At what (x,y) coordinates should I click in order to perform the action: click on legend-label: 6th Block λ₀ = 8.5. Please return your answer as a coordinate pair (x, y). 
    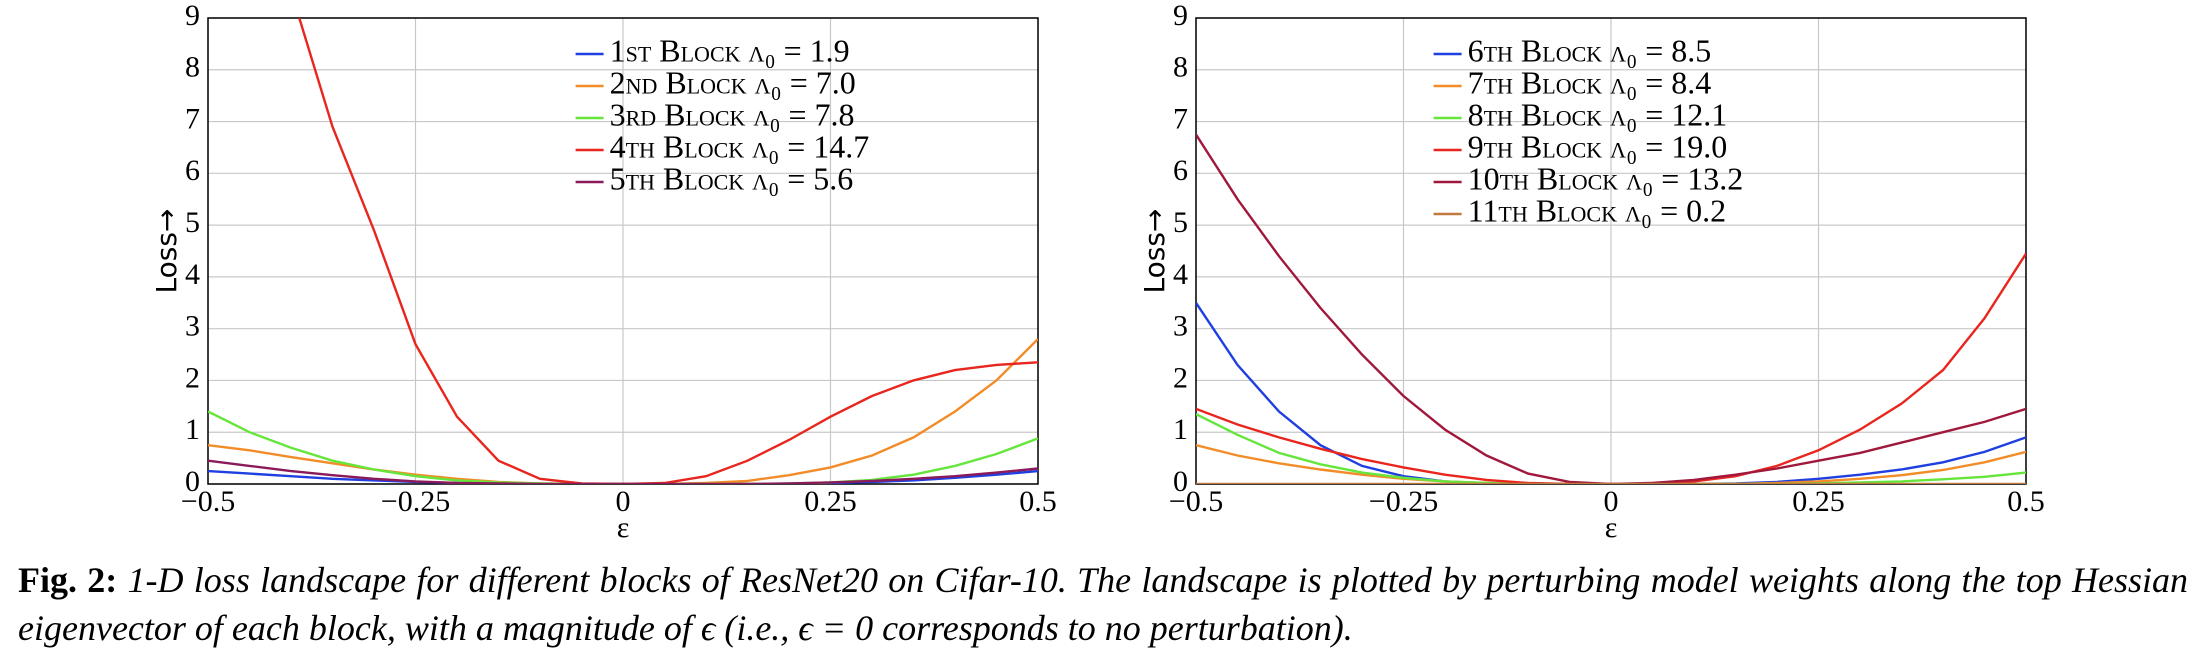
    Looking at the image, I should click on (1590, 50).